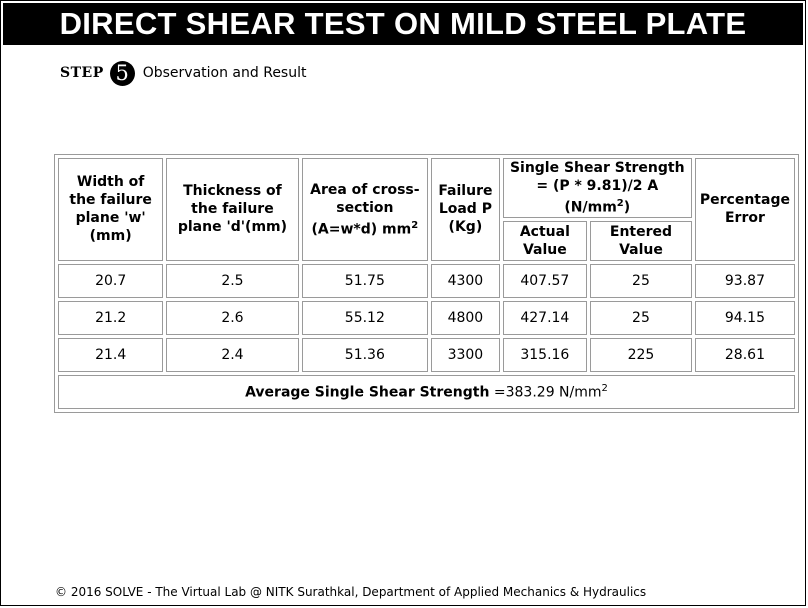  What do you see at coordinates (547, 392) in the screenshot?
I see `average-value: =383.29 N/mm` at bounding box center [547, 392].